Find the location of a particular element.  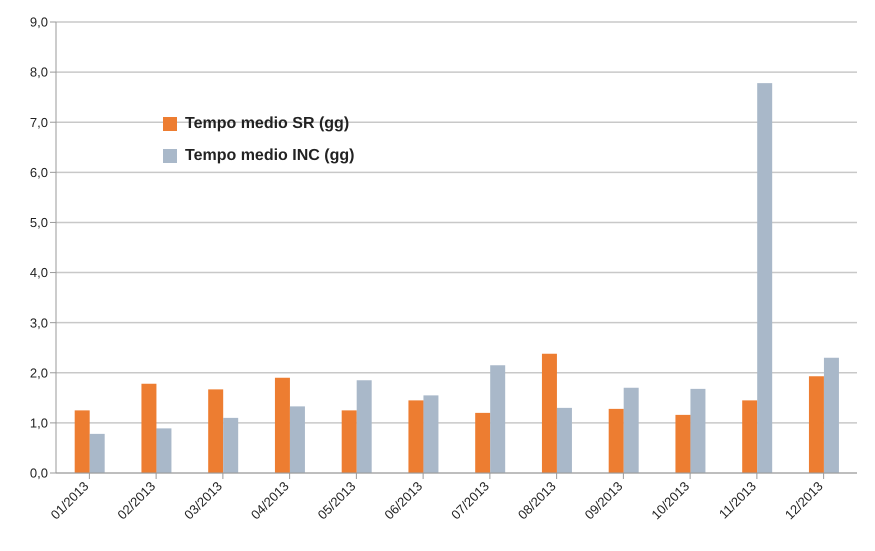

y-tick-label: 3,0 is located at coordinates (39, 322).